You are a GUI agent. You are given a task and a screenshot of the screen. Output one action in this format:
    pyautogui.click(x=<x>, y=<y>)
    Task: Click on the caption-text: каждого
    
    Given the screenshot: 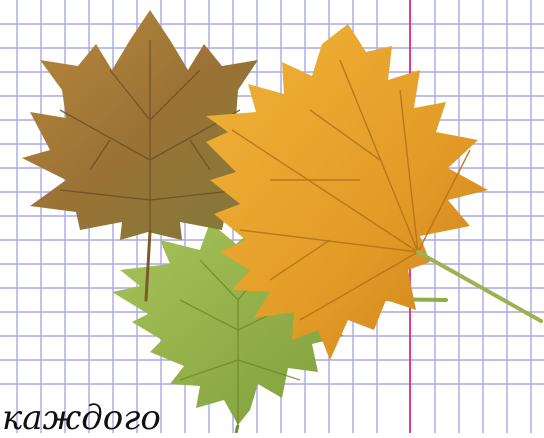 What is the action you would take?
    pyautogui.click(x=81, y=418)
    